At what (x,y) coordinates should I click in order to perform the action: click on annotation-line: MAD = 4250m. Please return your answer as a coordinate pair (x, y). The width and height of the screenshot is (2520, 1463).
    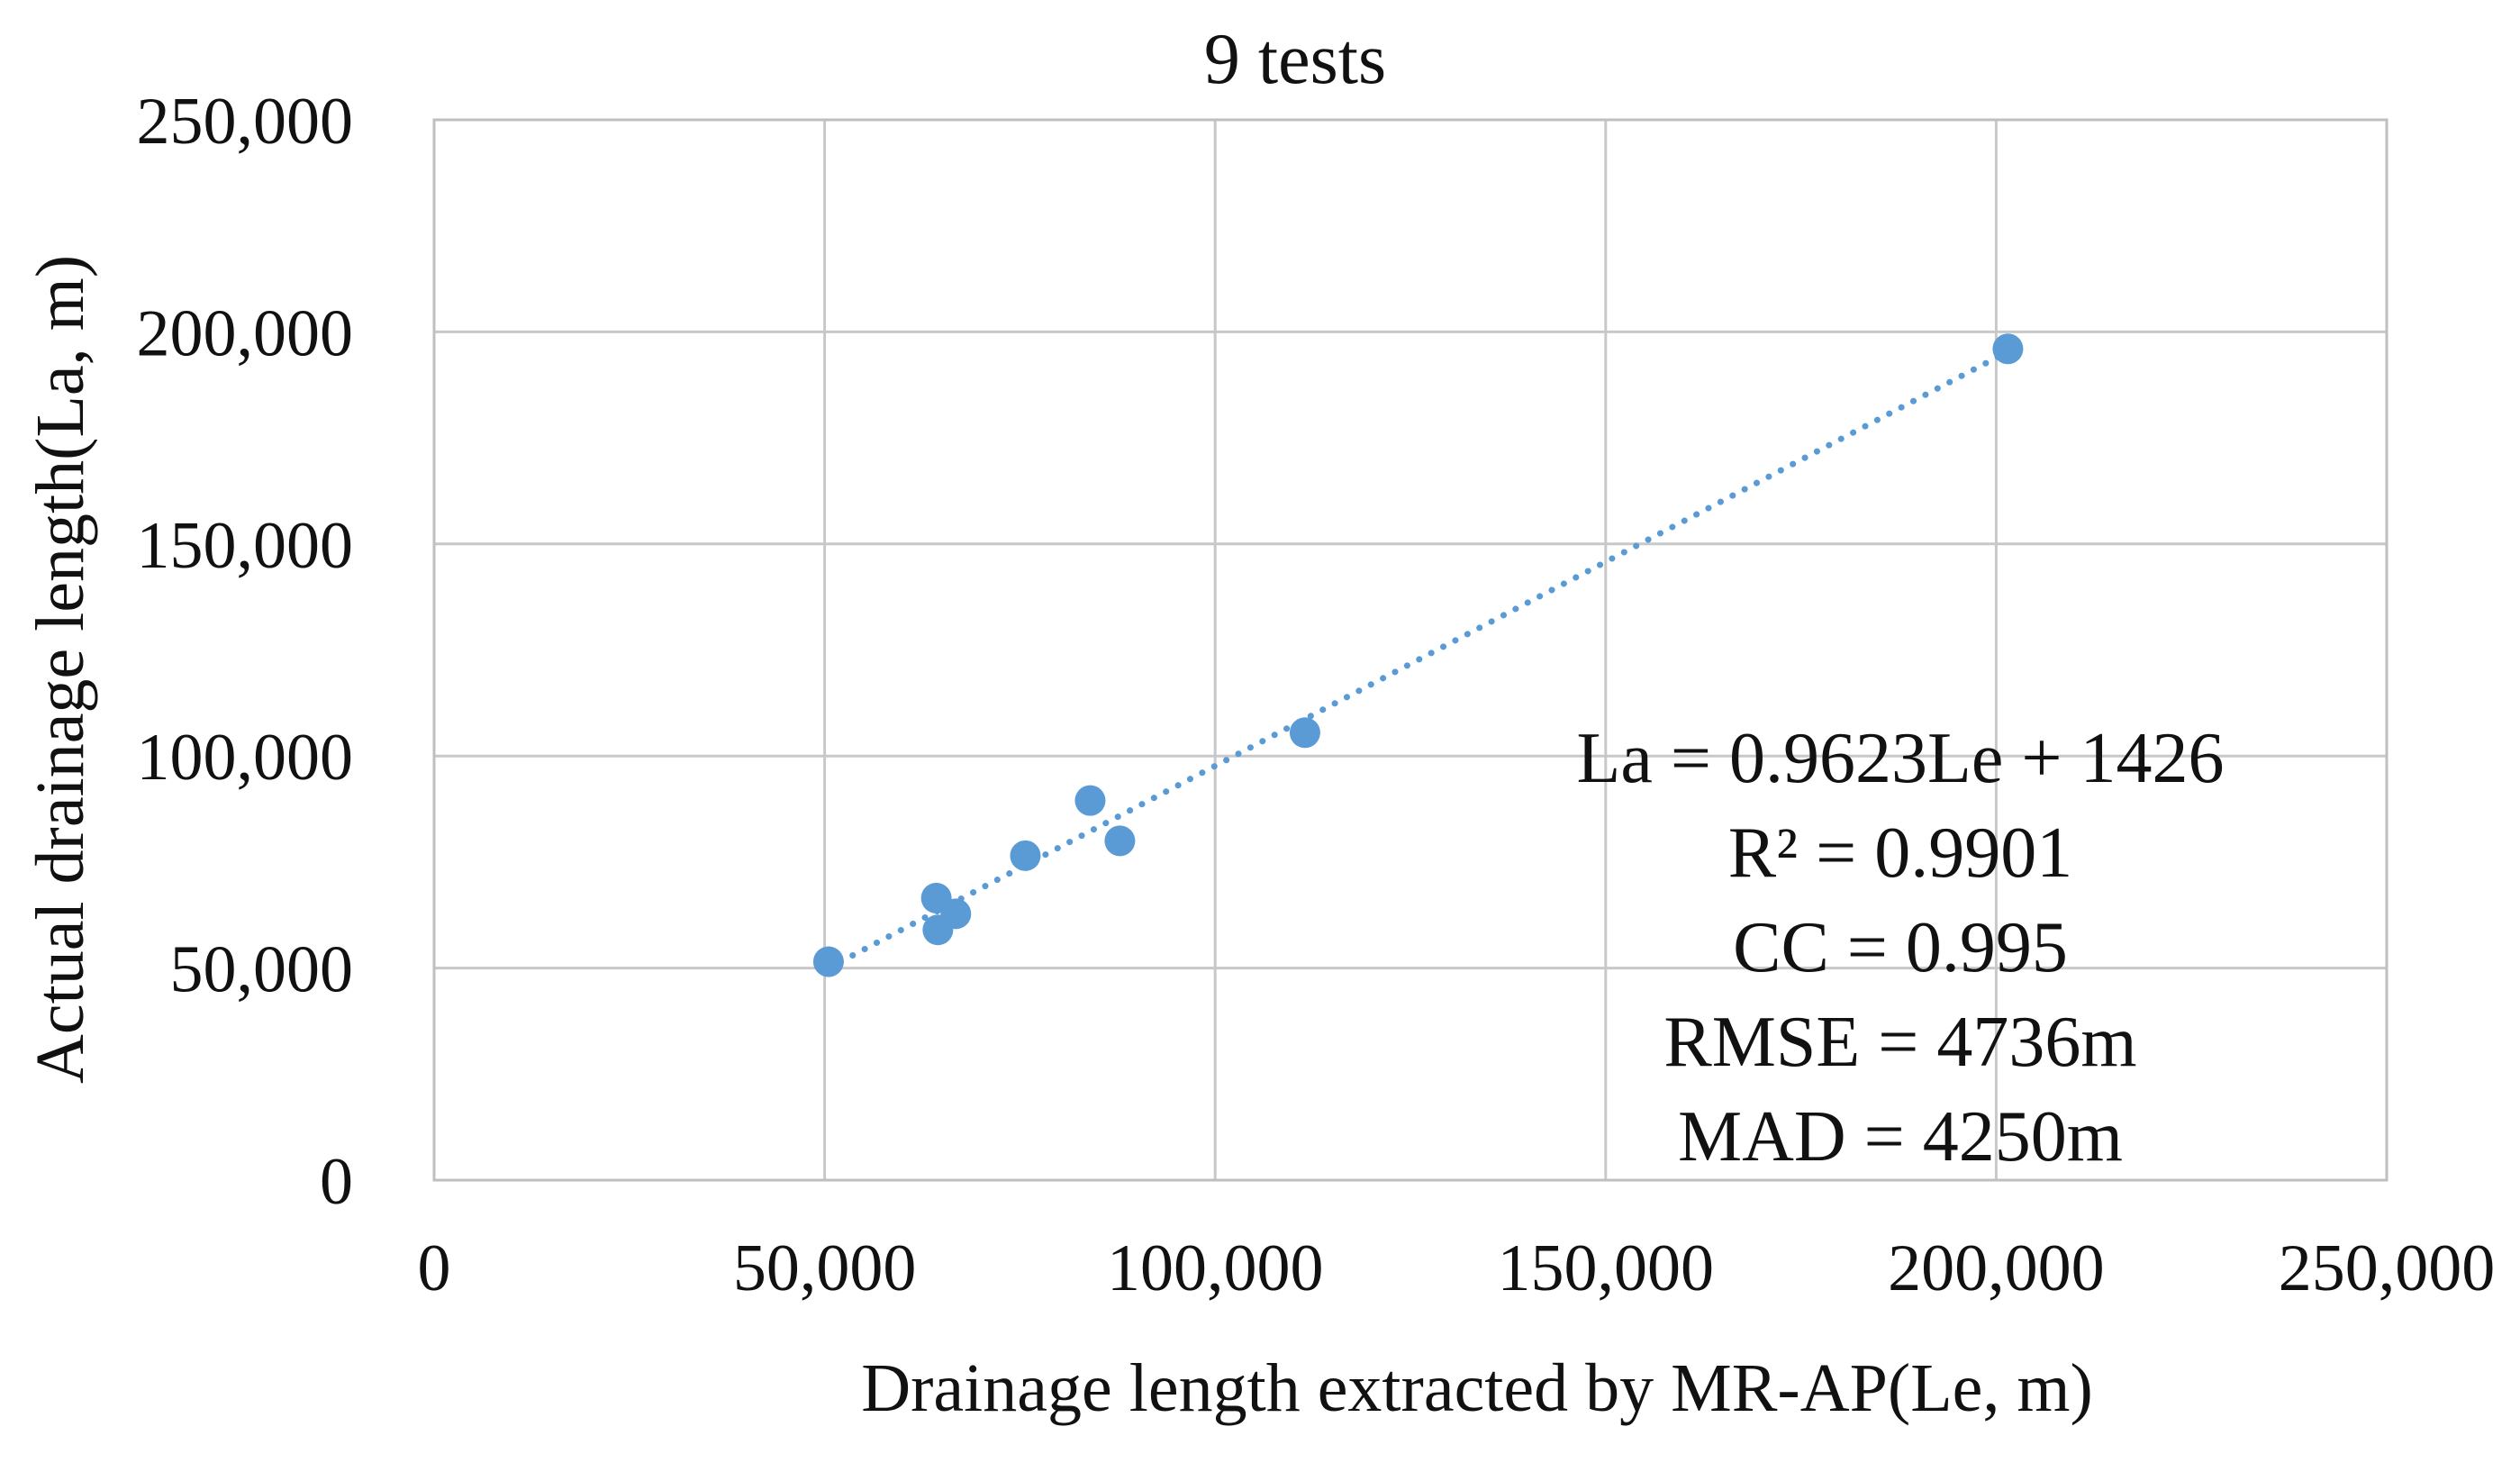
    Looking at the image, I should click on (1900, 1137).